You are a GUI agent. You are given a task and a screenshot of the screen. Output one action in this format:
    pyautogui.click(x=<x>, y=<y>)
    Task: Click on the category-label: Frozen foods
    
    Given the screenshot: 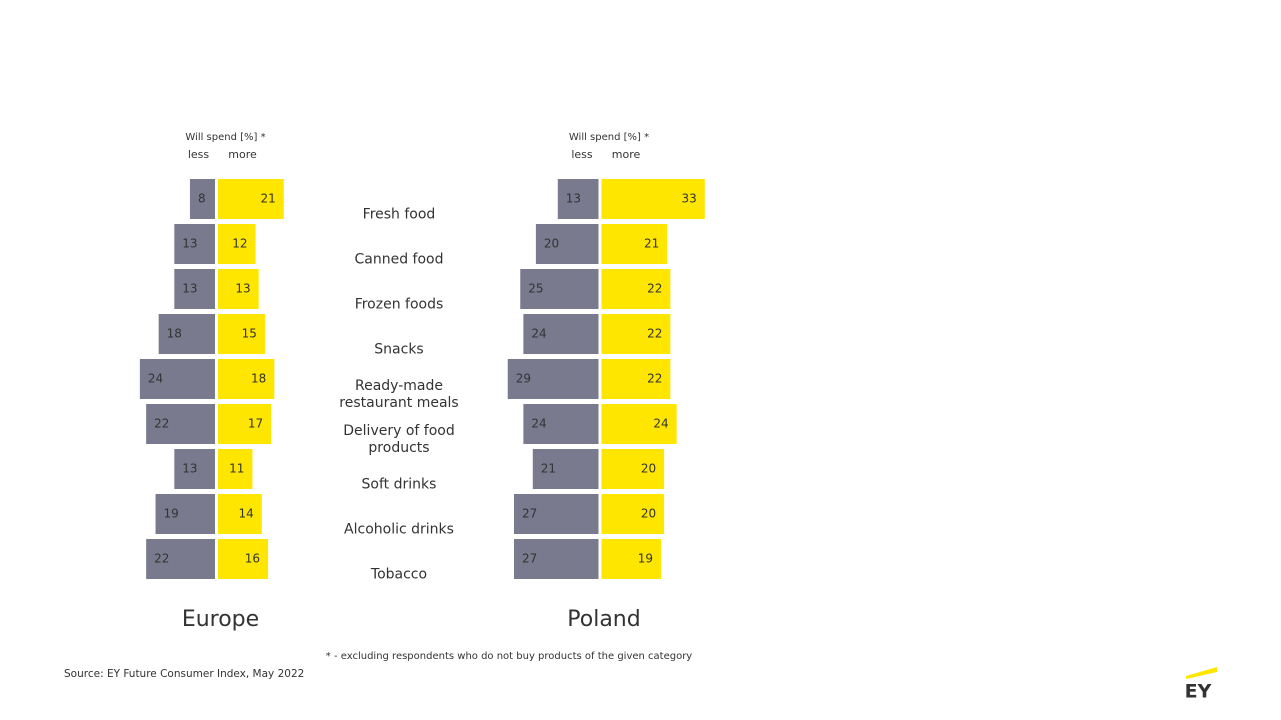 What is the action you would take?
    pyautogui.click(x=399, y=304)
    